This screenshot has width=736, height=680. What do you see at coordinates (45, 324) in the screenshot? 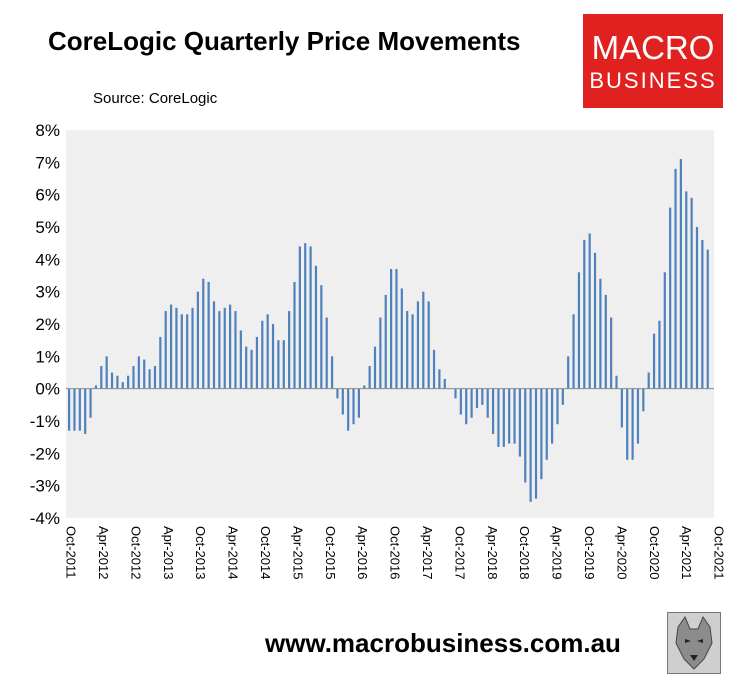
I see `y-axis: 8% 7% 6% 5% 4% 3% 2% 1% 0% -1% -2% -3% -4%` at bounding box center [45, 324].